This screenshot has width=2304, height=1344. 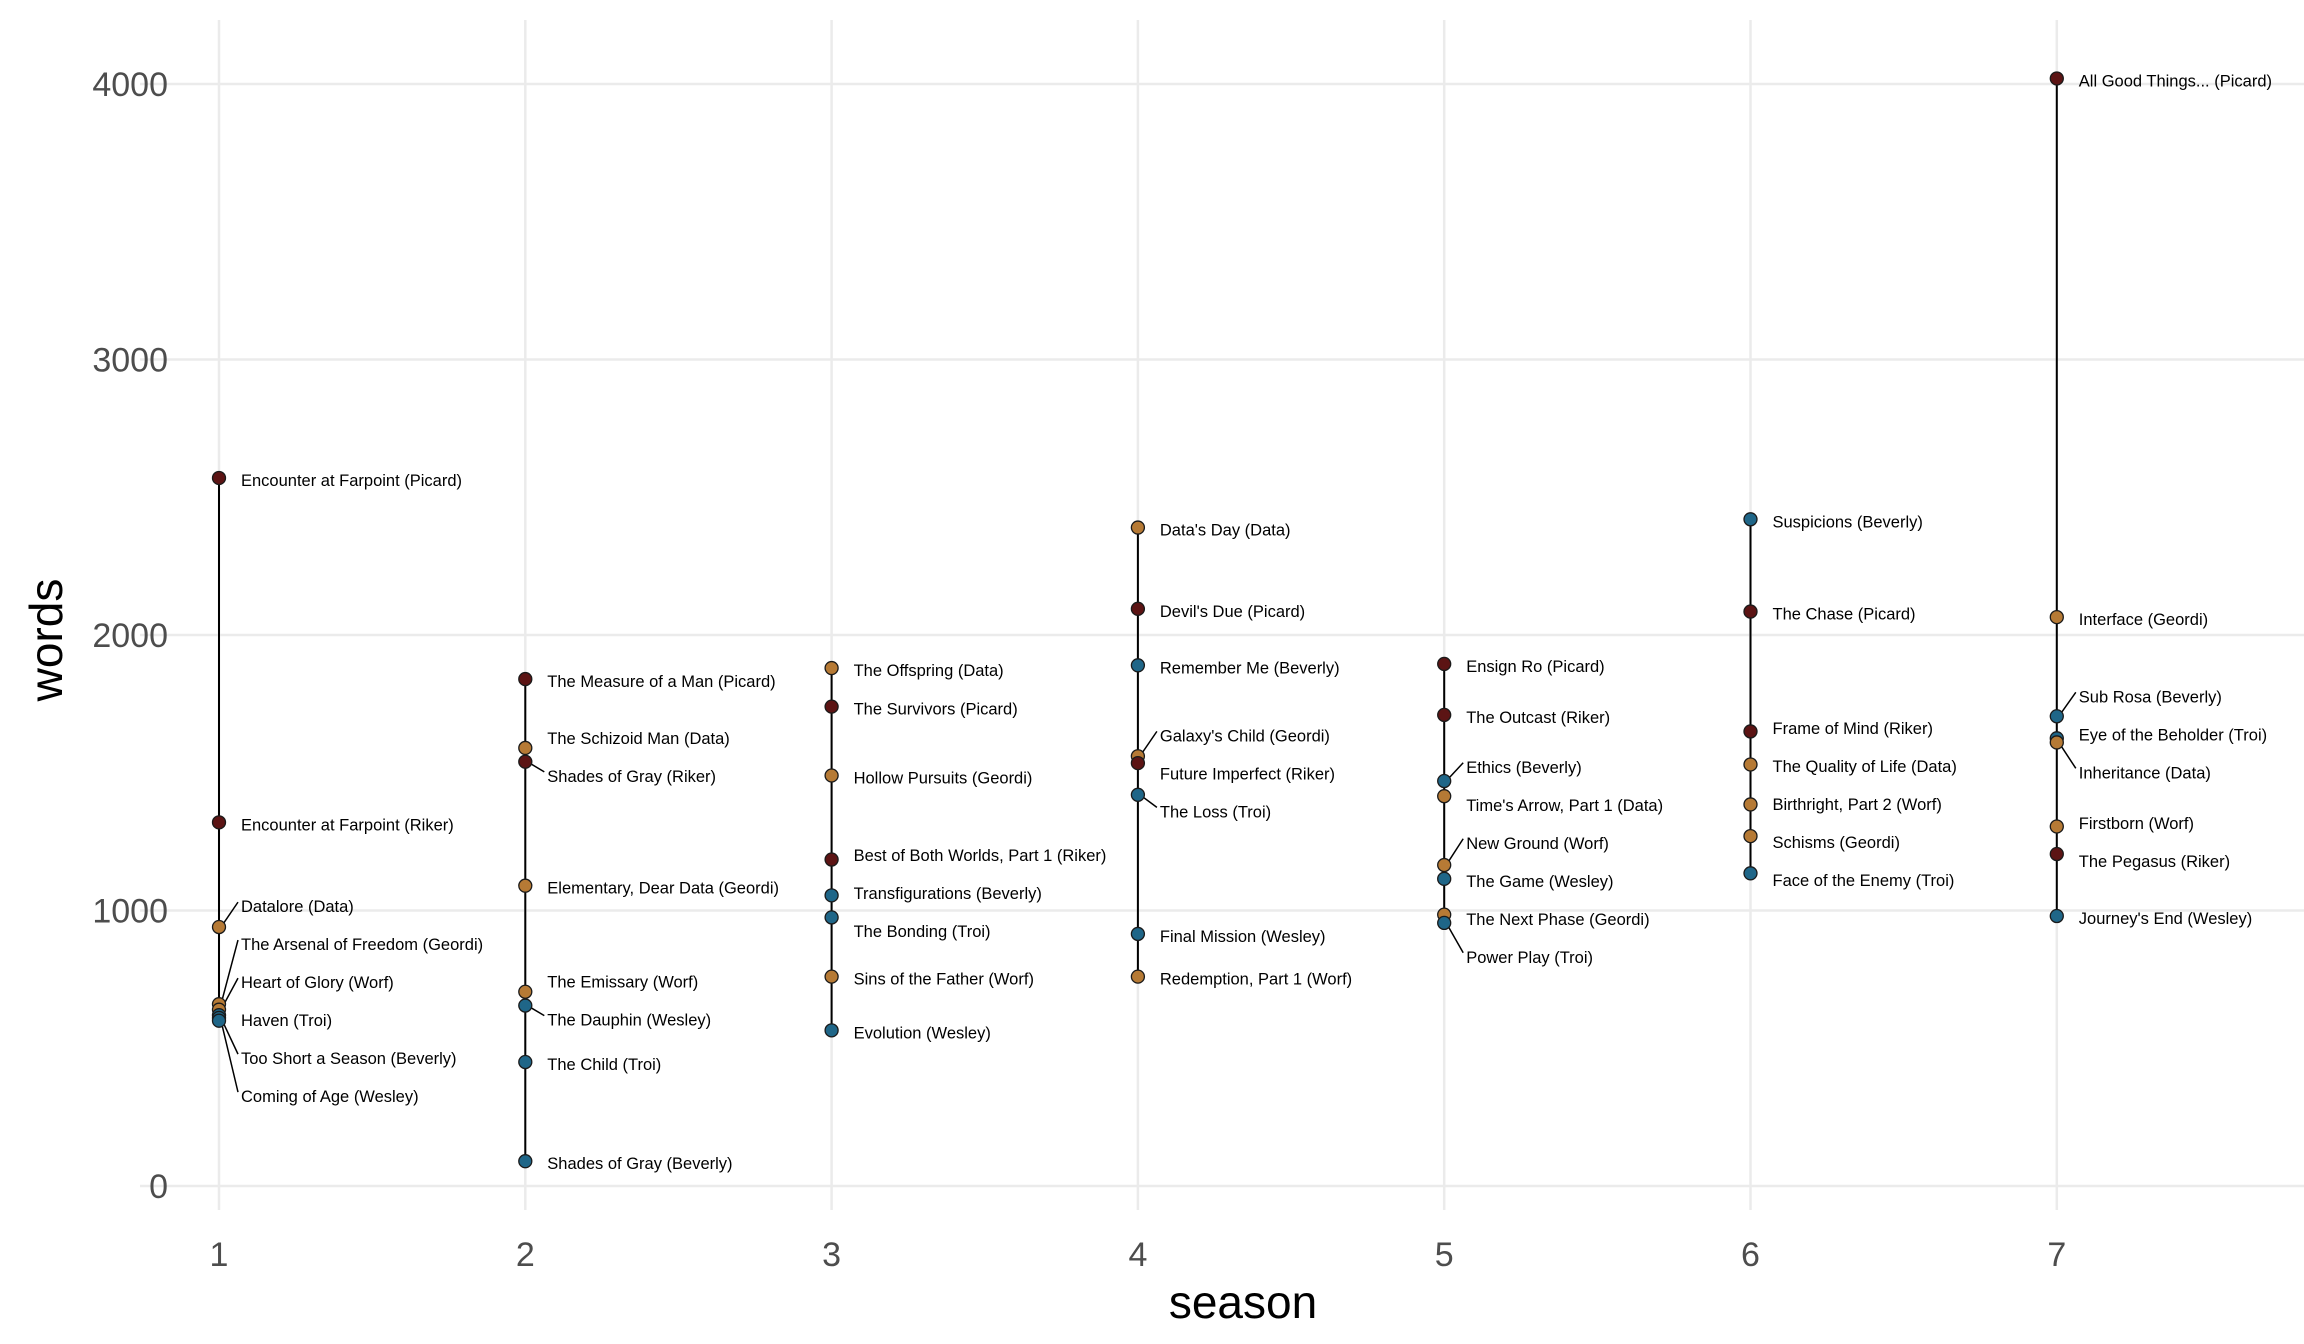 I want to click on y-tick-label: 1000, so click(x=130, y=912).